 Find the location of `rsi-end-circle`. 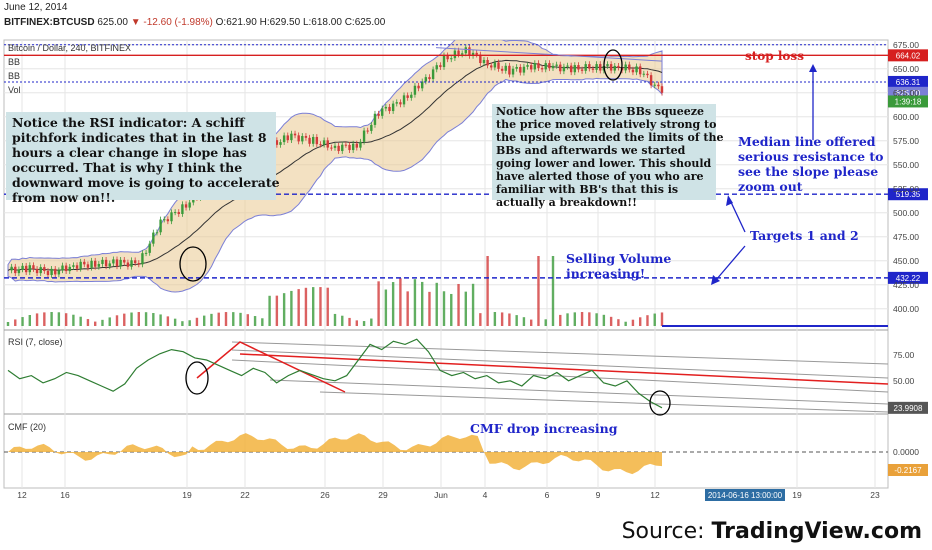

rsi-end-circle is located at coordinates (660, 403).